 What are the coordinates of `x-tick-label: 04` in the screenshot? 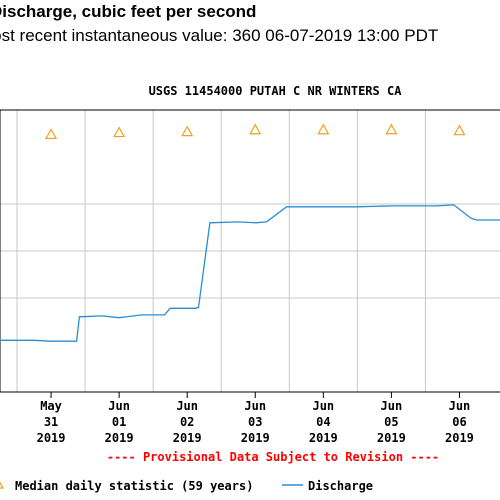 It's located at (323, 422).